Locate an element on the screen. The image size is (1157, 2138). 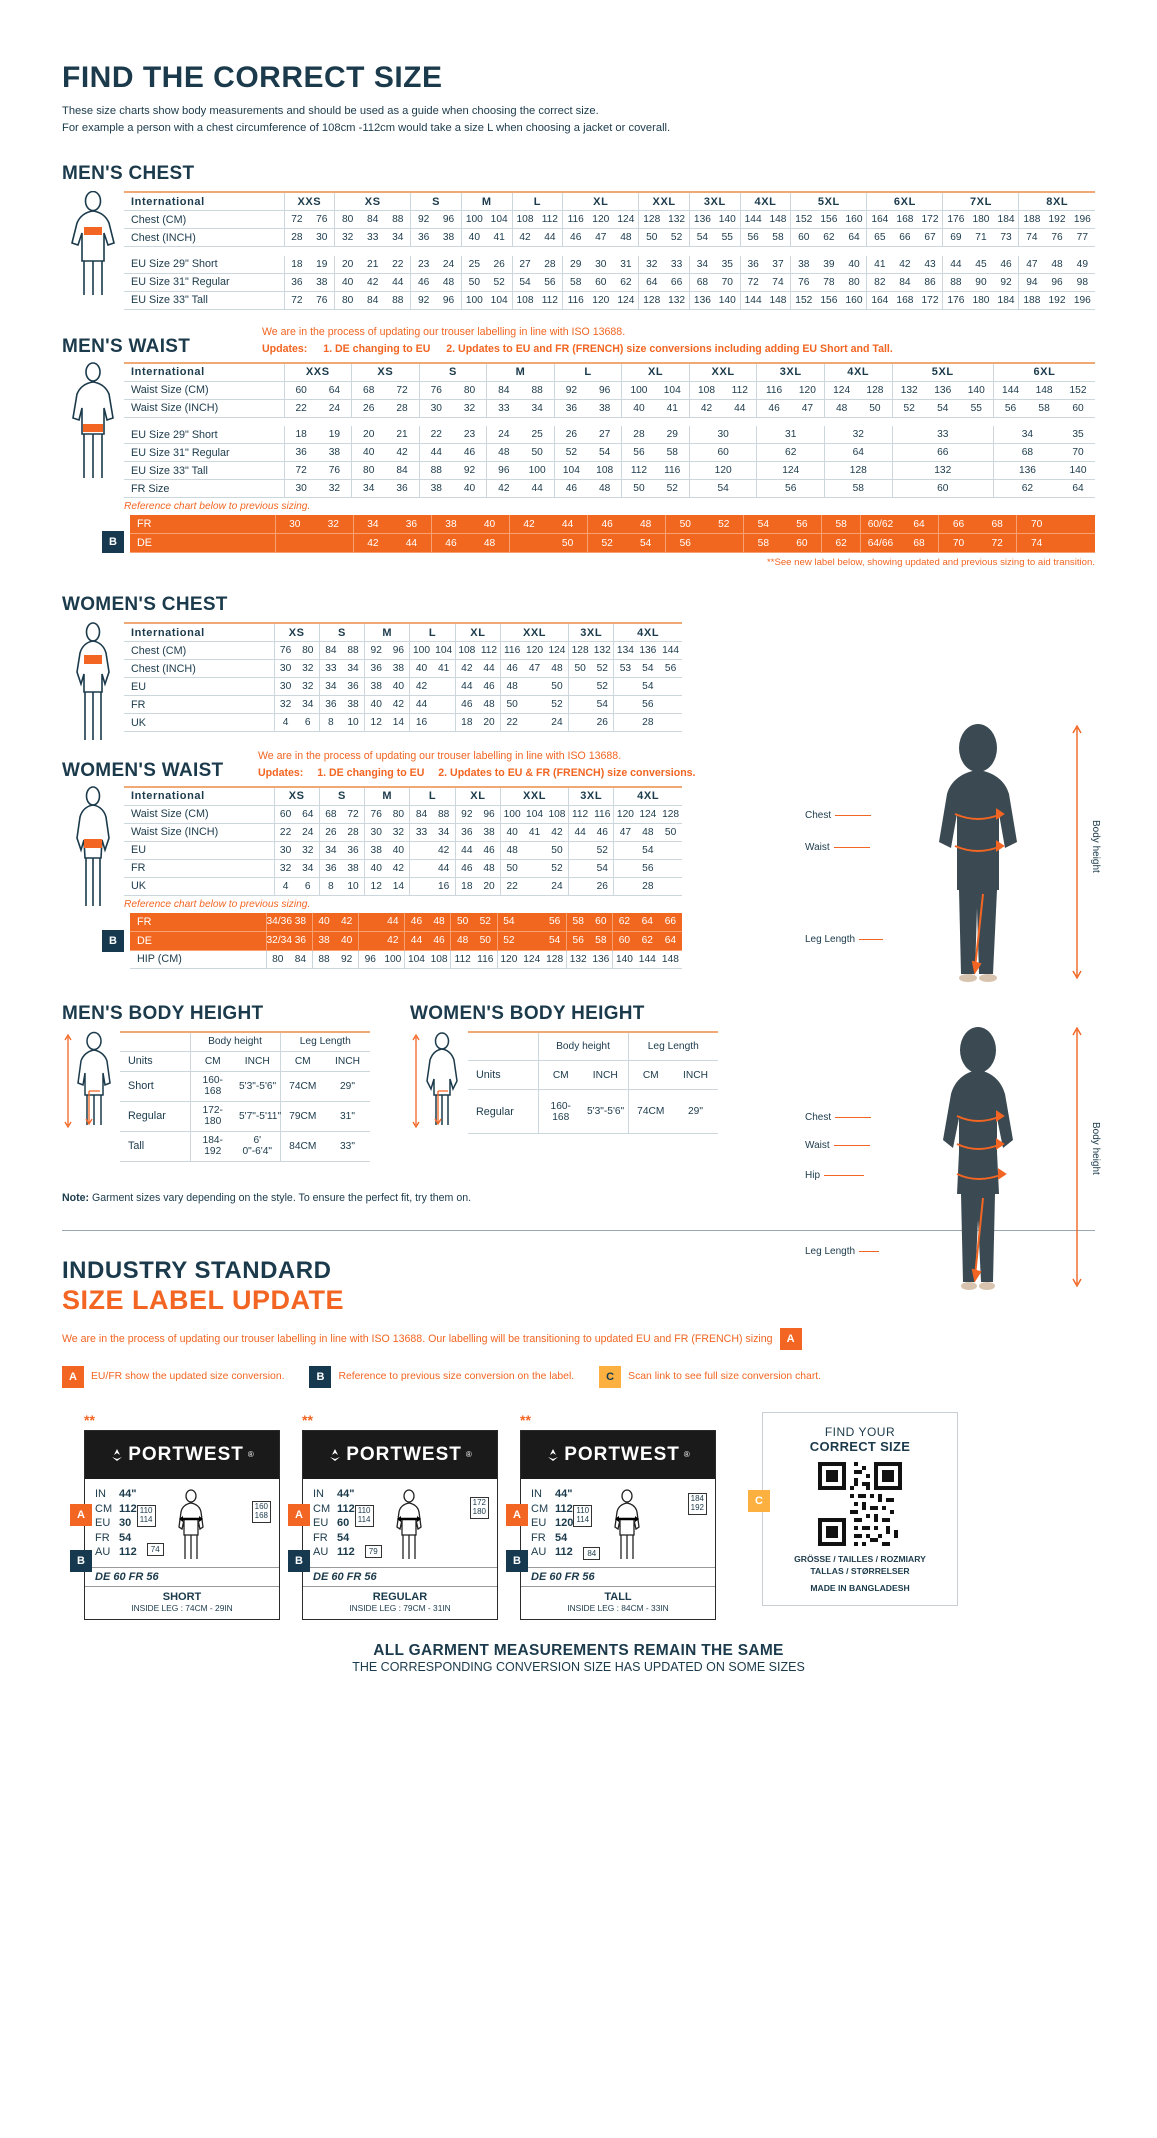
cell: 36 is located at coordinates (330, 705).